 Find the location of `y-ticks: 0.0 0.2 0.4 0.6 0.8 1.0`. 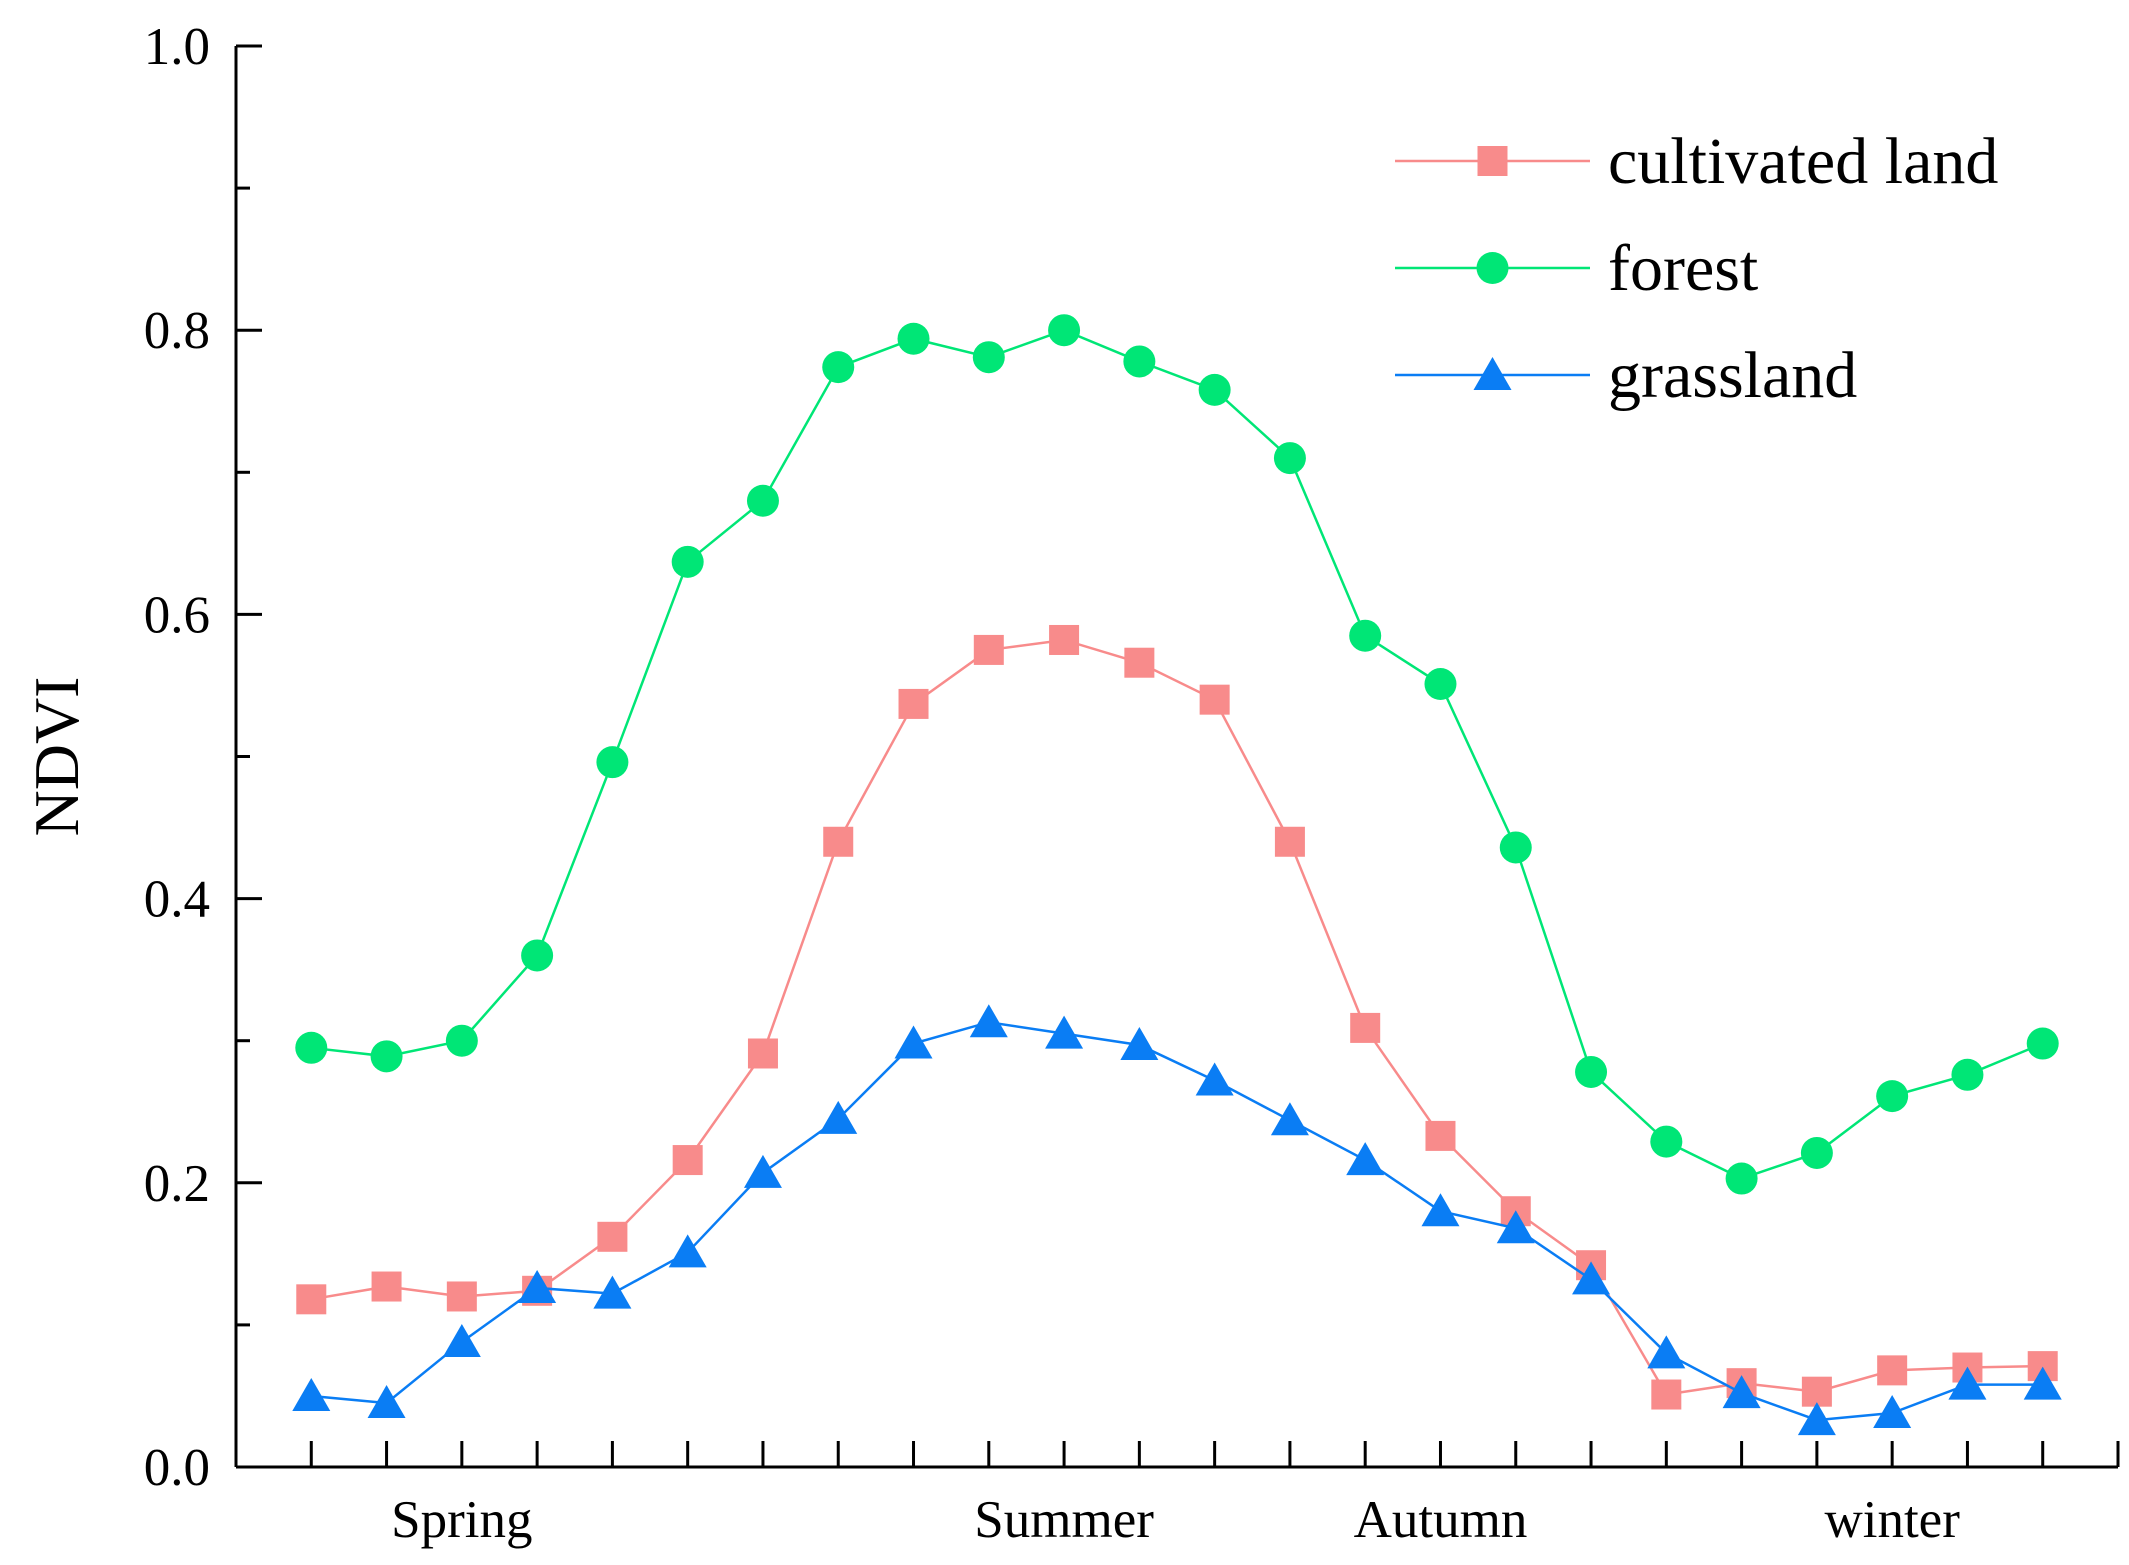

y-ticks: 0.0 0.2 0.4 0.6 0.8 1.0 is located at coordinates (203, 757).